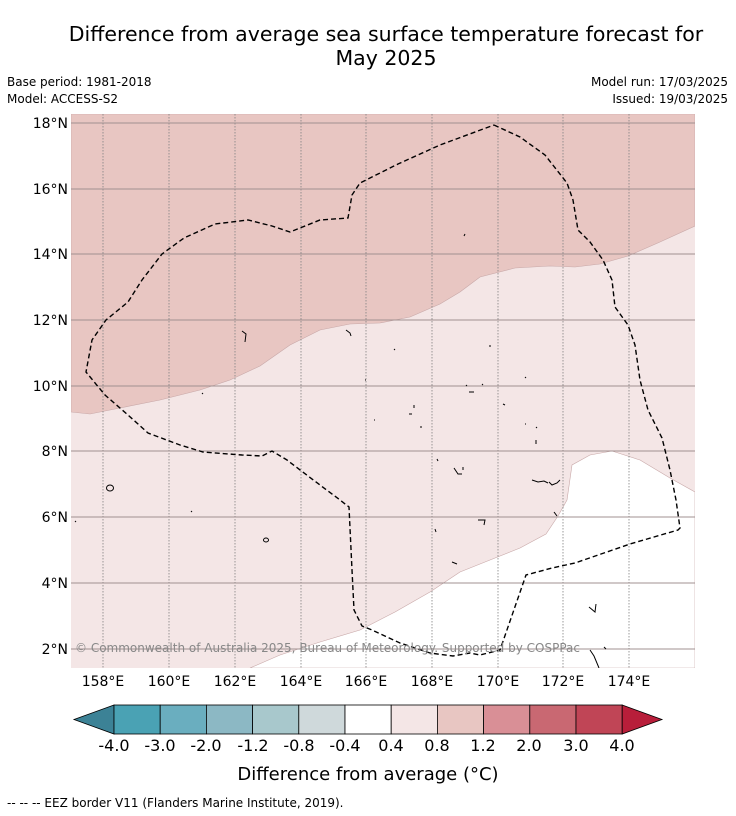  I want to click on colorbar-extend-high, so click(642, 719).